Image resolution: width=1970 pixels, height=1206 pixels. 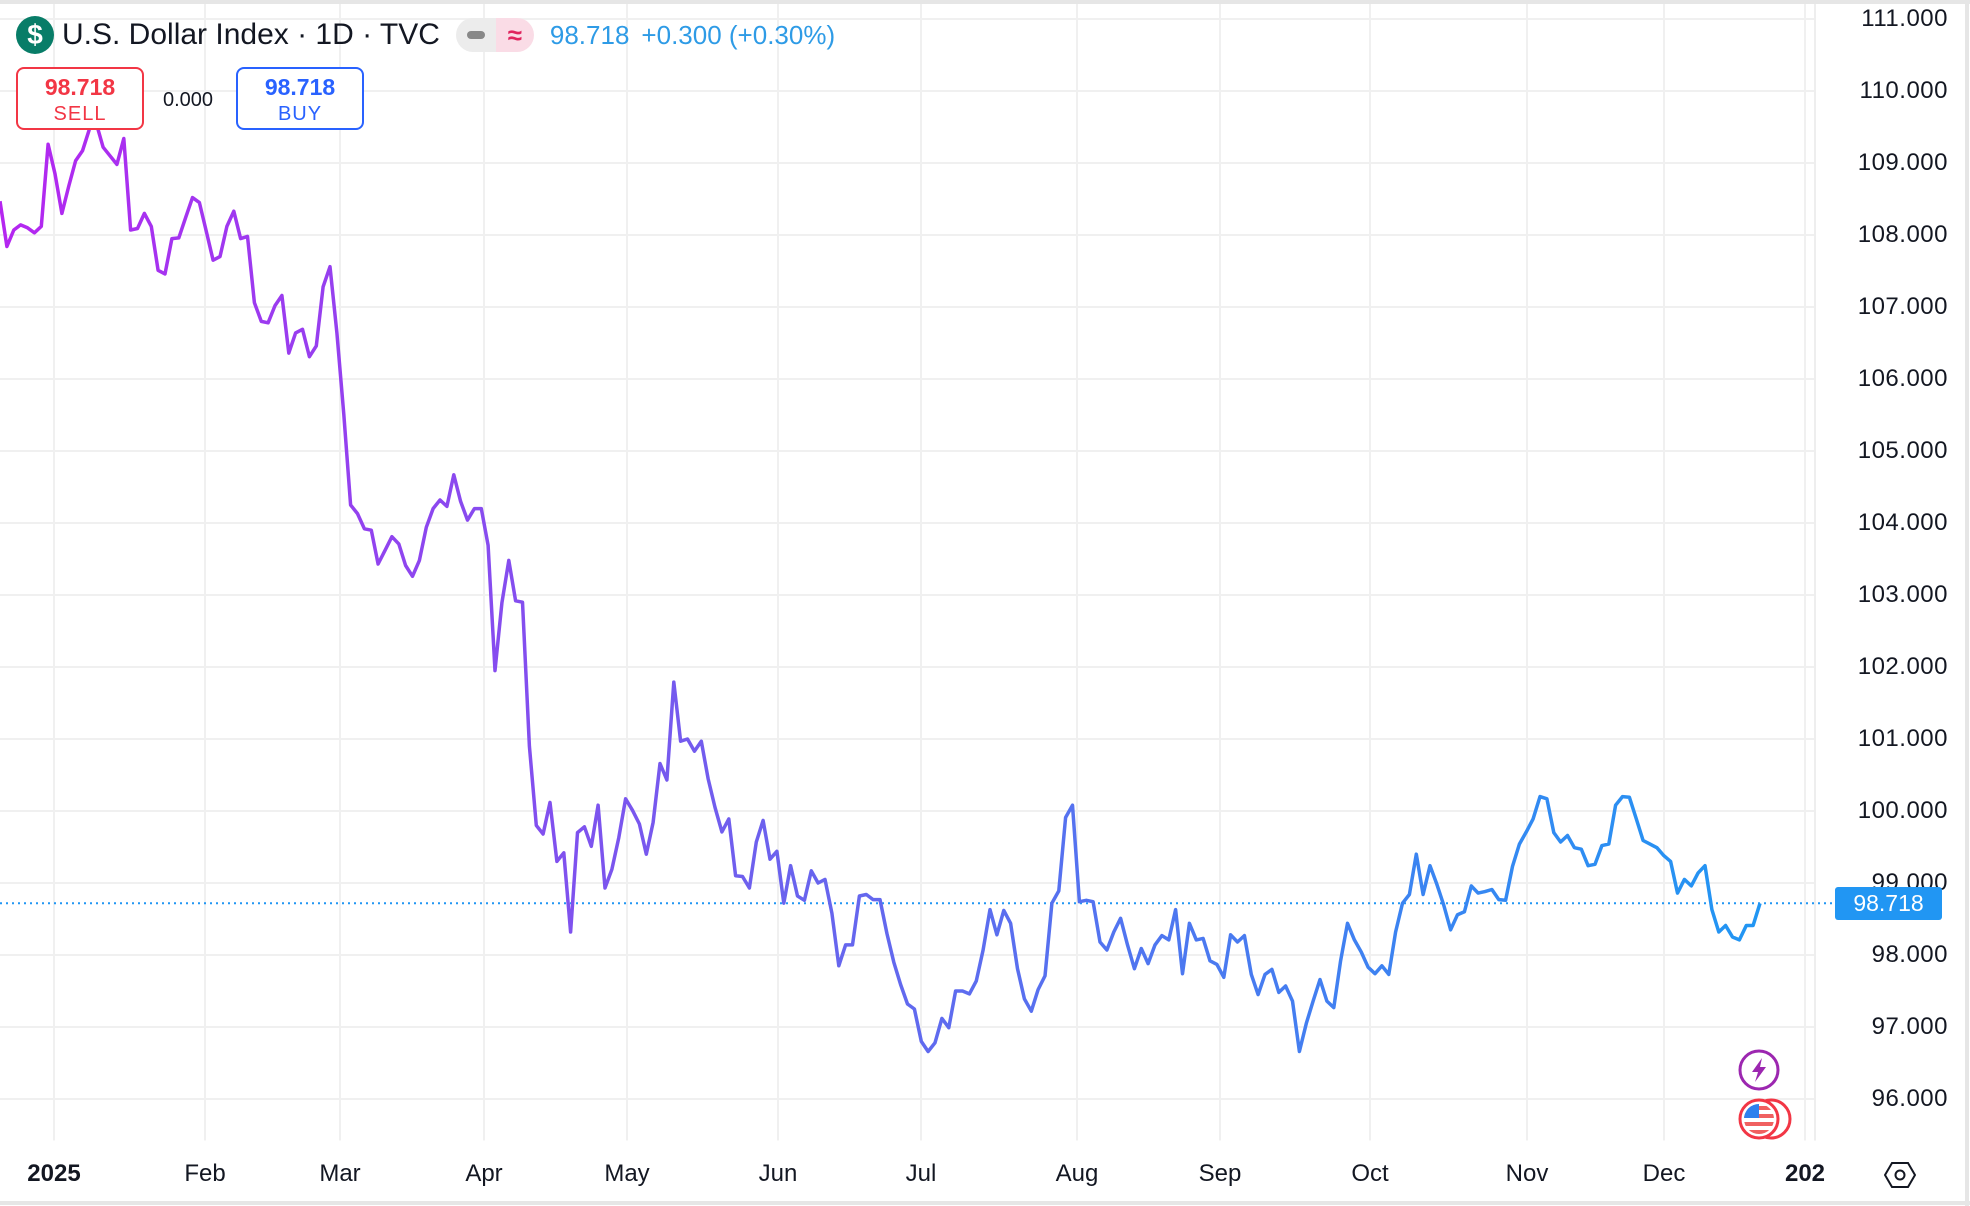 I want to click on symbol-title: U.S. Dollar Index · 1D · TVC, so click(x=251, y=34).